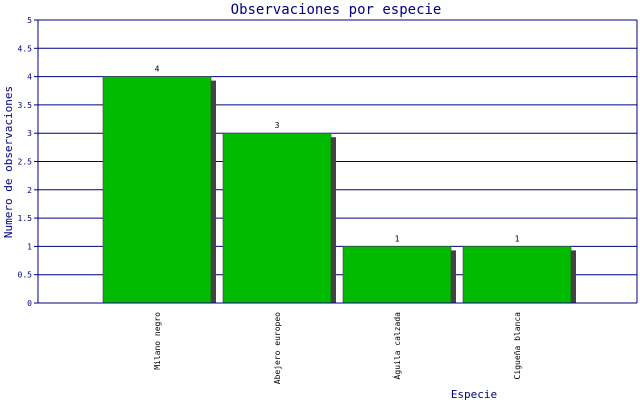 This screenshot has width=640, height=405. Describe the element at coordinates (29, 190) in the screenshot. I see `y-tick-label: 2` at that location.